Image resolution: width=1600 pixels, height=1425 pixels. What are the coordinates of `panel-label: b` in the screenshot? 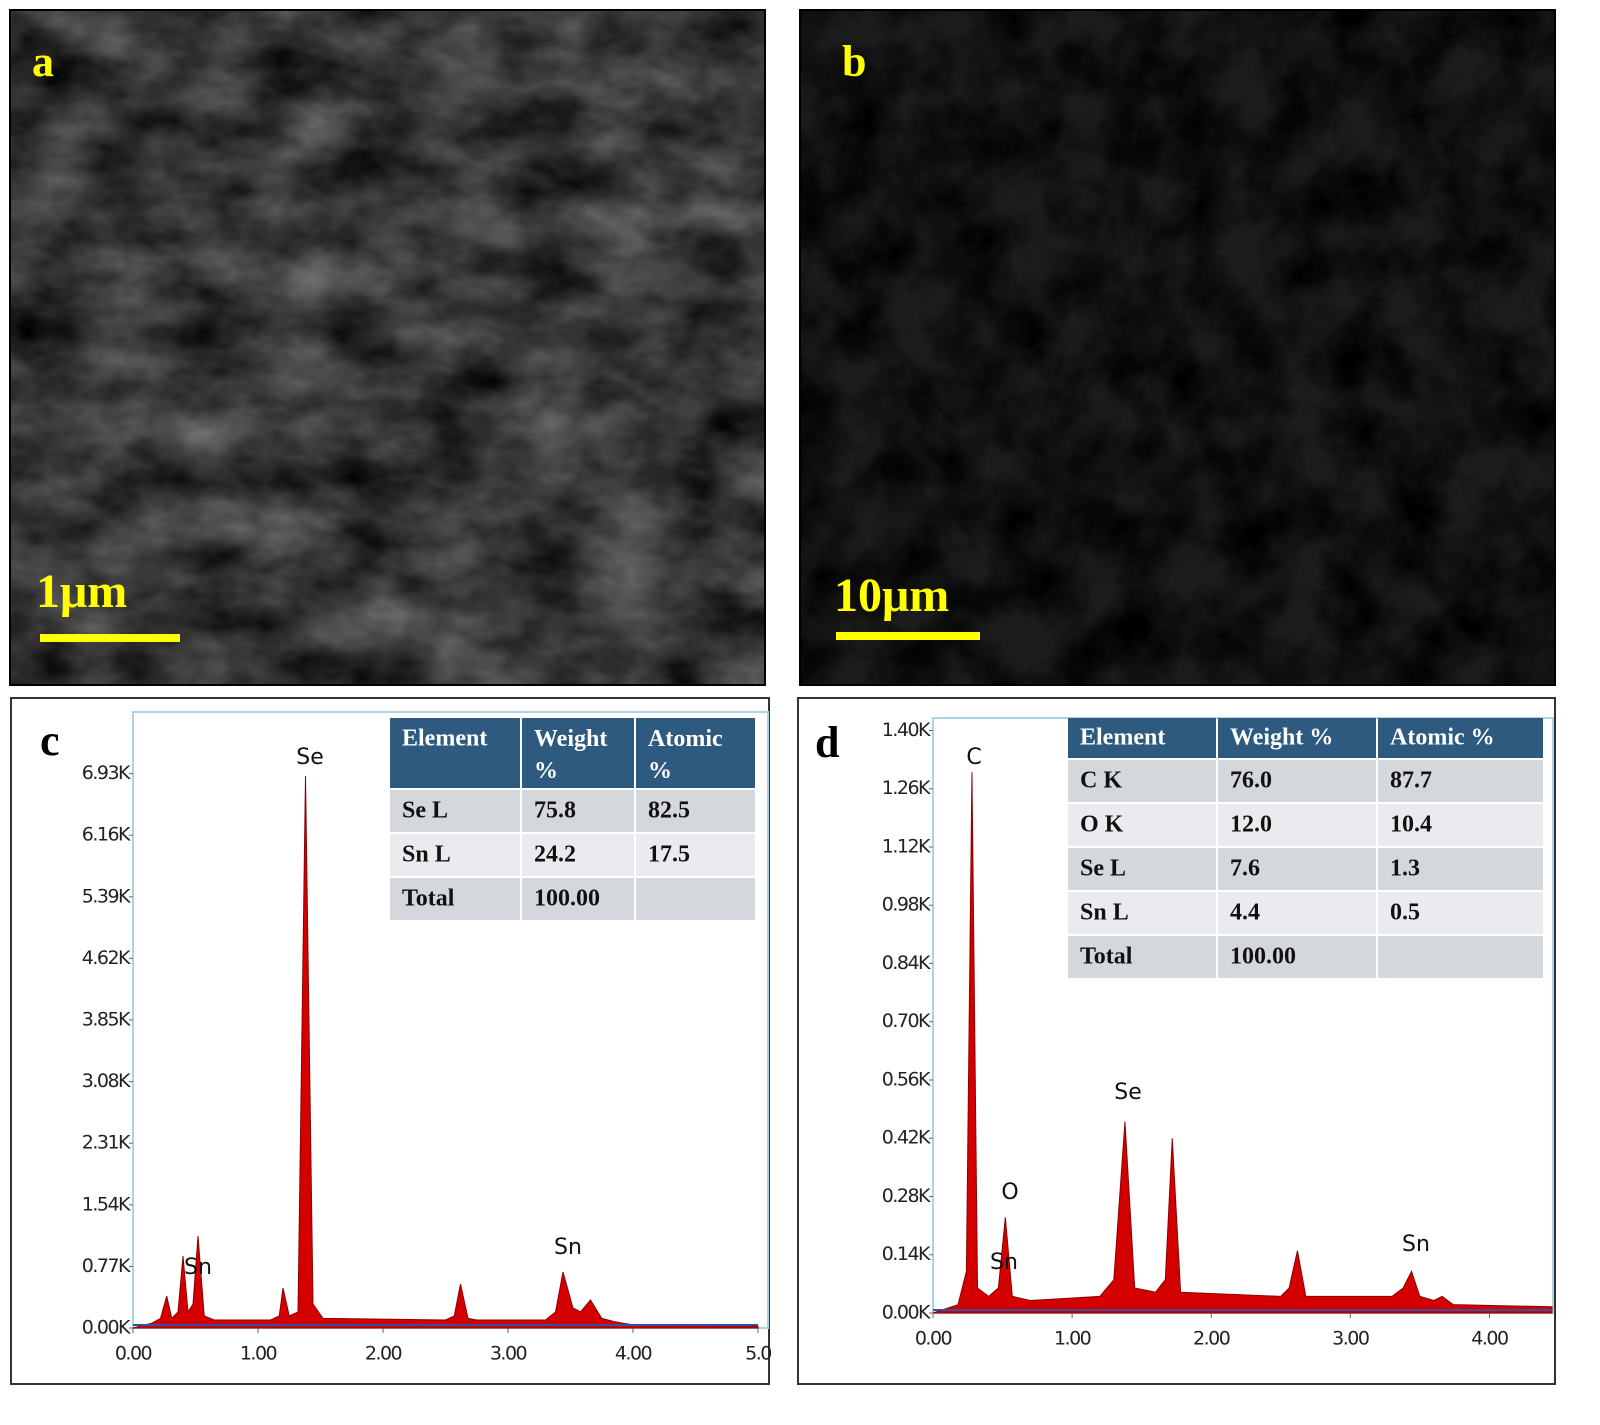 It's located at (854, 61).